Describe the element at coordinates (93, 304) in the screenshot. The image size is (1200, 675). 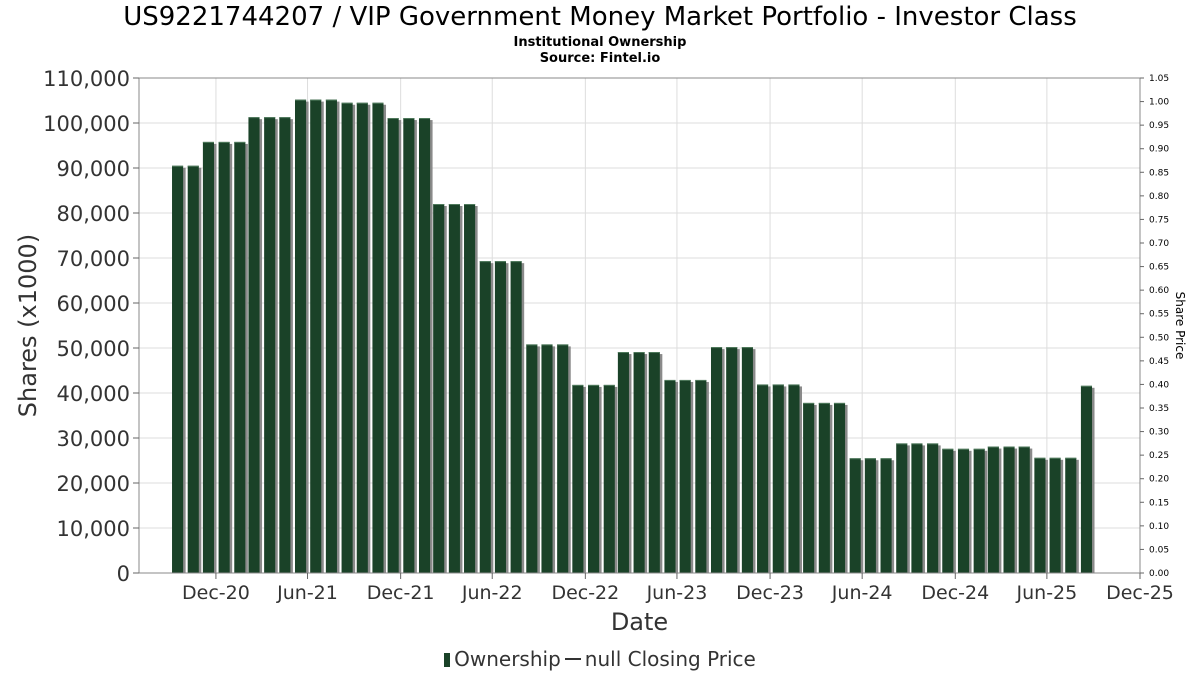
I see `y-tick-label: 60,000` at that location.